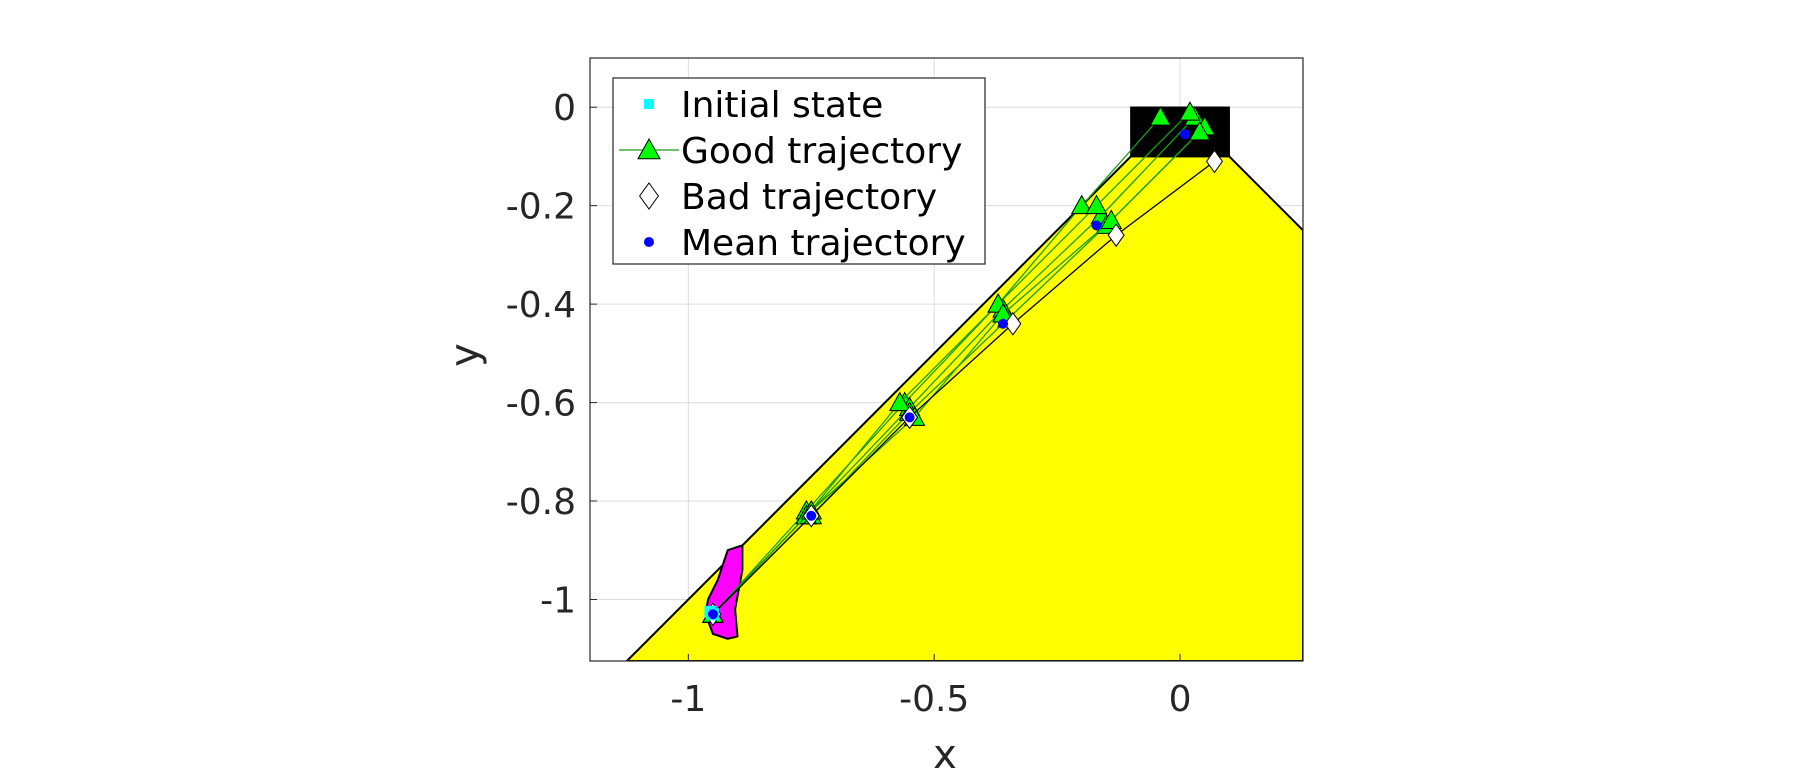 The height and width of the screenshot is (774, 1812). Describe the element at coordinates (541, 207) in the screenshot. I see `y-tick-label: -0.2` at that location.